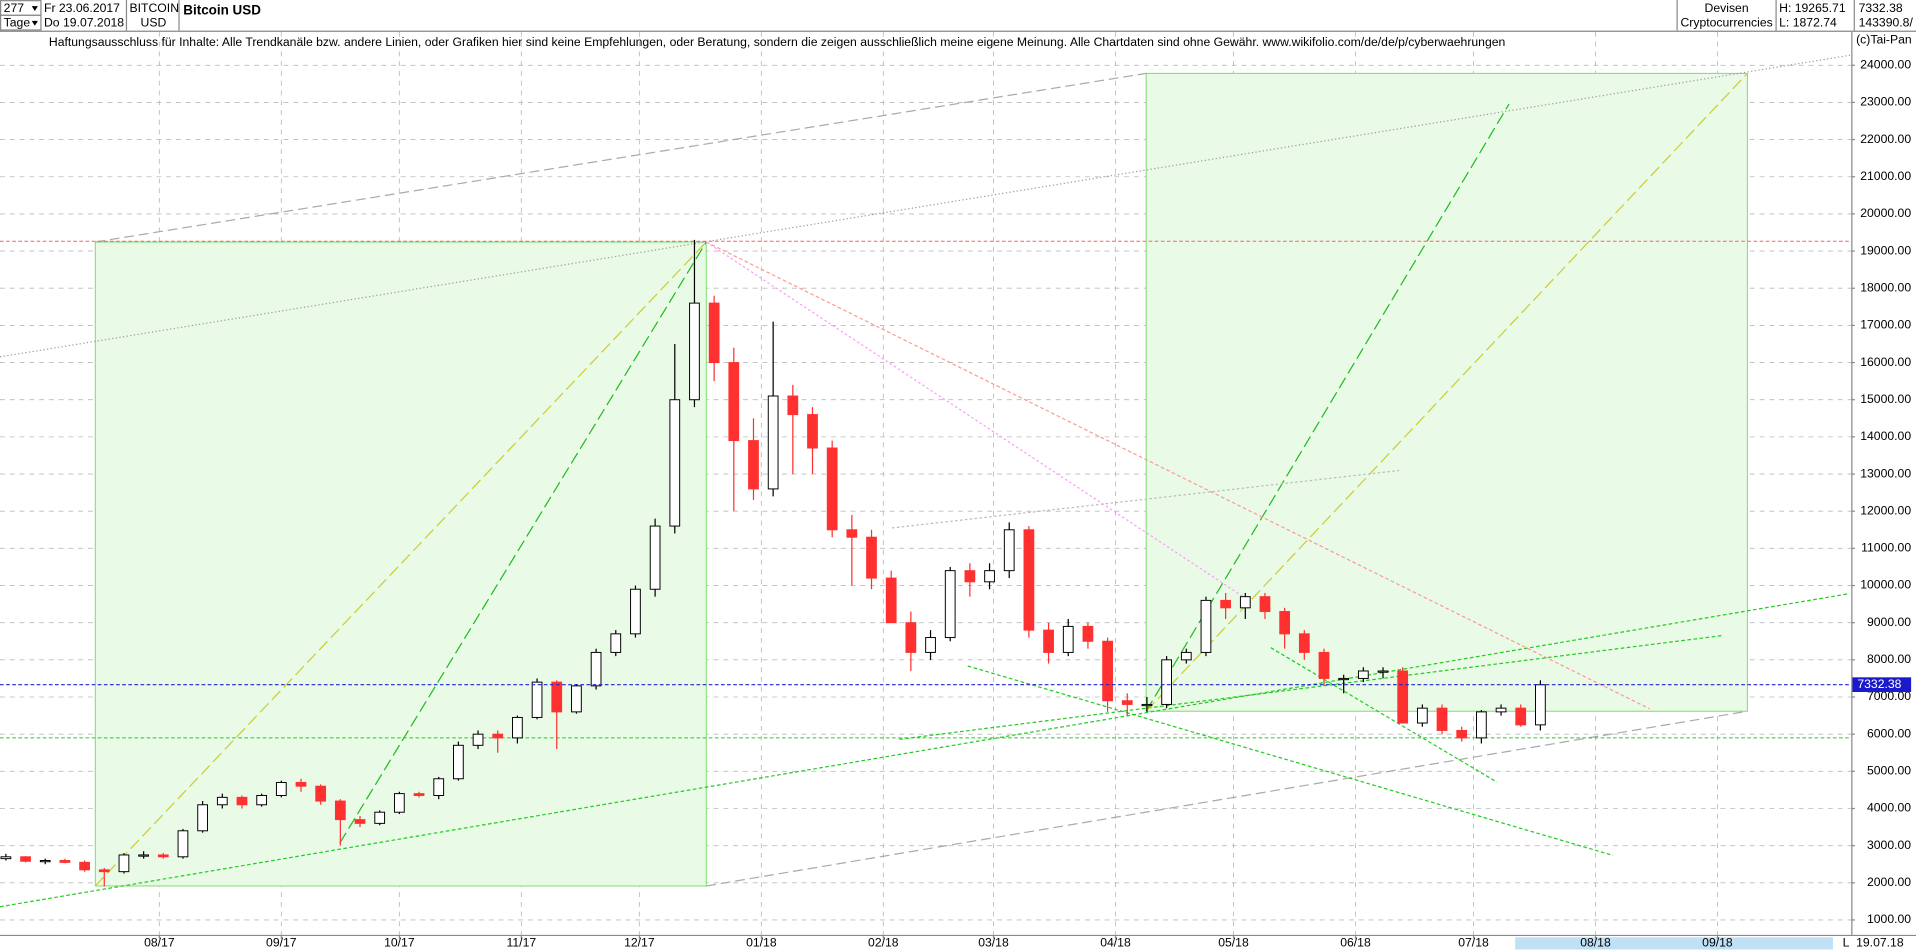 The width and height of the screenshot is (1916, 952). Describe the element at coordinates (1886, 548) in the screenshot. I see `y-tick-label: 11000.00` at that location.